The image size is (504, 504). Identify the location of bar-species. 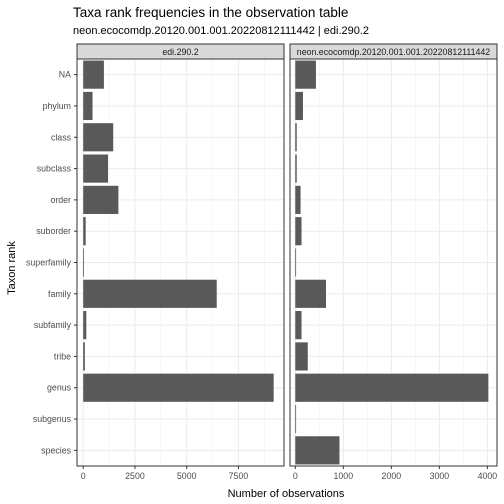
(317, 450).